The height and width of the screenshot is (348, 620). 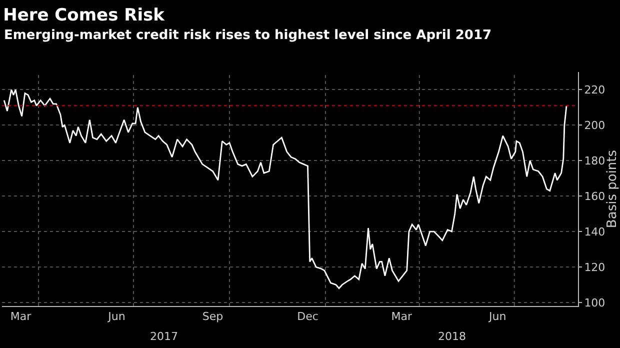 I want to click on y-tick-label: 140, so click(x=595, y=231).